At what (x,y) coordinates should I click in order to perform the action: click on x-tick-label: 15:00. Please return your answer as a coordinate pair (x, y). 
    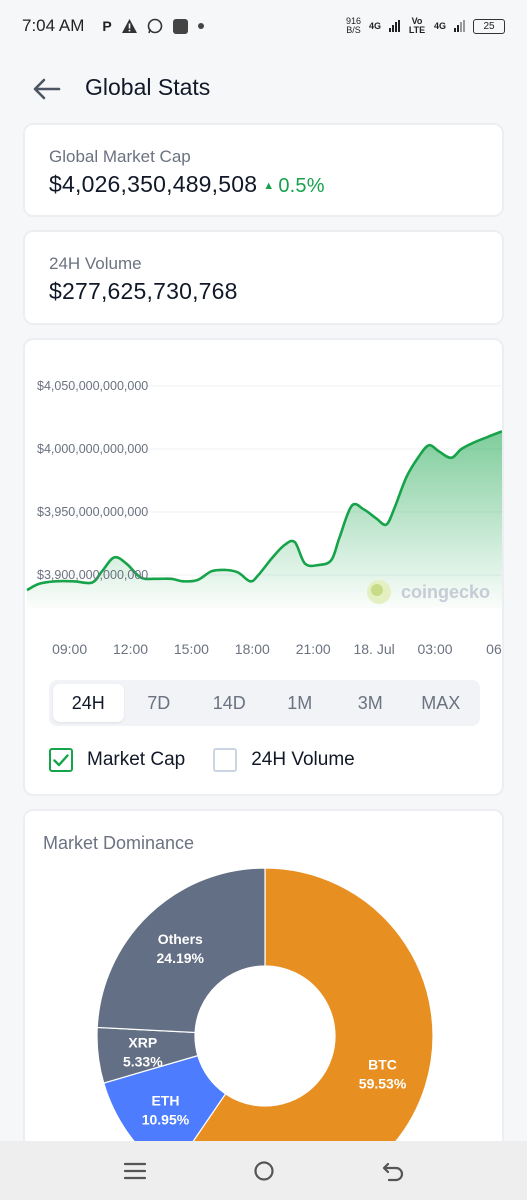
    Looking at the image, I should click on (191, 649).